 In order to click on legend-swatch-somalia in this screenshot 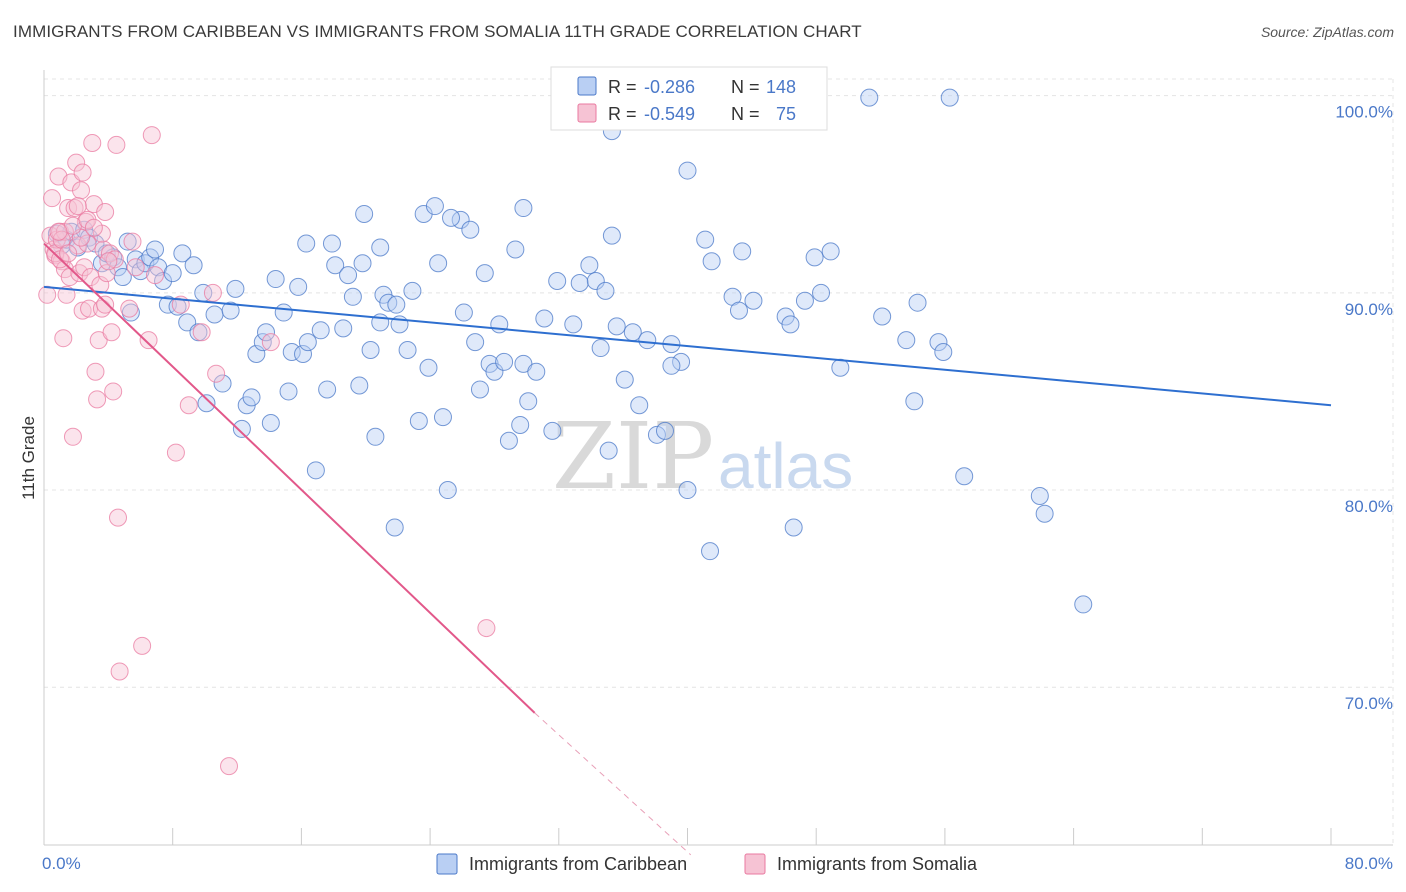, I will do `click(755, 864)`.